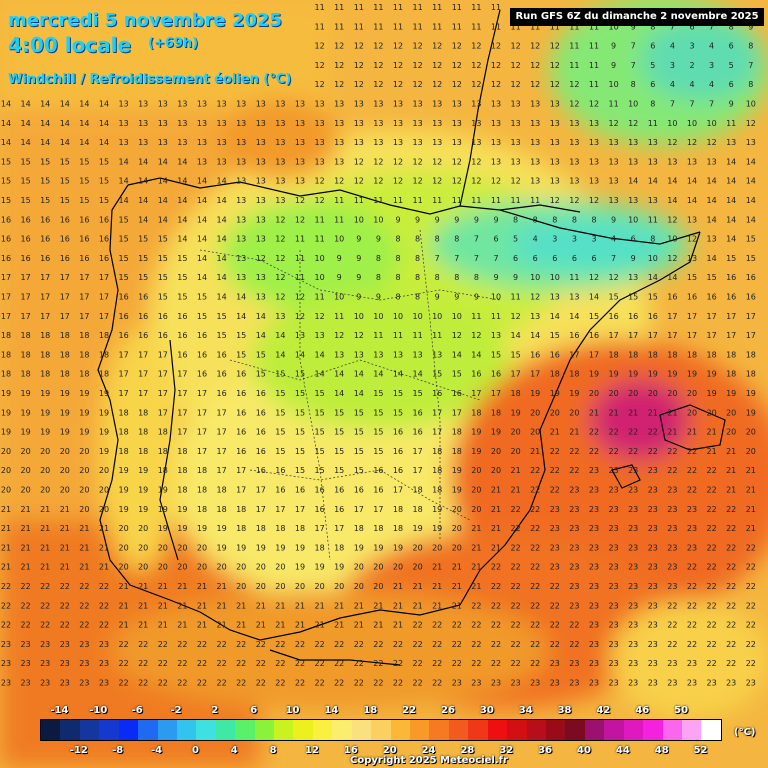  I want to click on legend-label-top: 42, so click(603, 710).